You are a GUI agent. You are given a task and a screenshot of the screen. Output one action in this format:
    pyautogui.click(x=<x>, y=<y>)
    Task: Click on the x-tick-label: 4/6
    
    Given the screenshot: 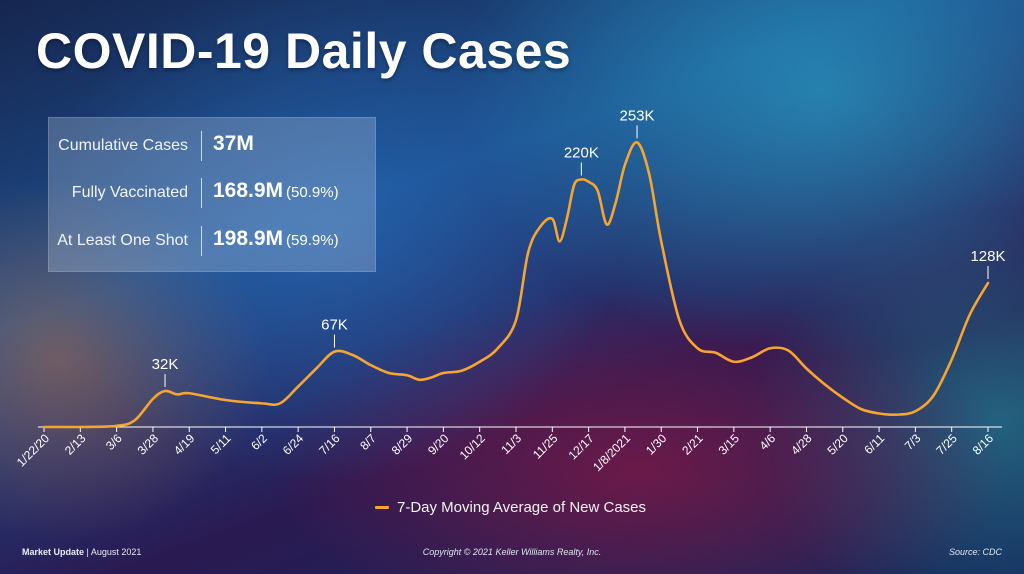 What is the action you would take?
    pyautogui.click(x=768, y=442)
    